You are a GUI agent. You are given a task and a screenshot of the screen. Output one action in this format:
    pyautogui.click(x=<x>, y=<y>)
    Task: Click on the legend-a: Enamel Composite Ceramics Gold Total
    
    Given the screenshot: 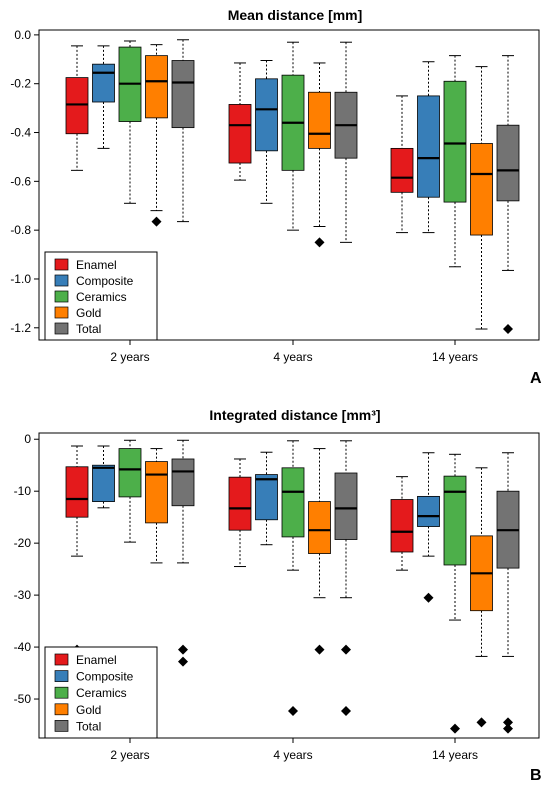 What is the action you would take?
    pyautogui.click(x=101, y=296)
    